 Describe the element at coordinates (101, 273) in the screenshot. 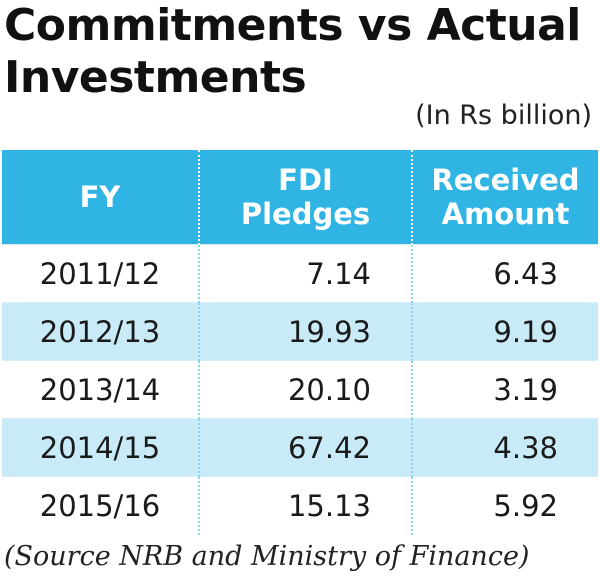

I see `cell-fy: 2011/12` at that location.